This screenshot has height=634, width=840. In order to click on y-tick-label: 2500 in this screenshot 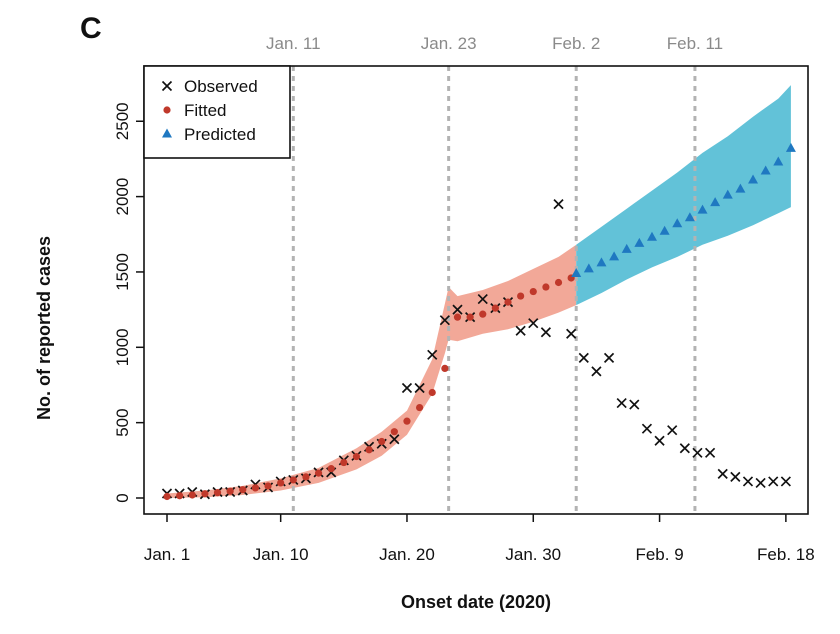, I will do `click(122, 121)`.